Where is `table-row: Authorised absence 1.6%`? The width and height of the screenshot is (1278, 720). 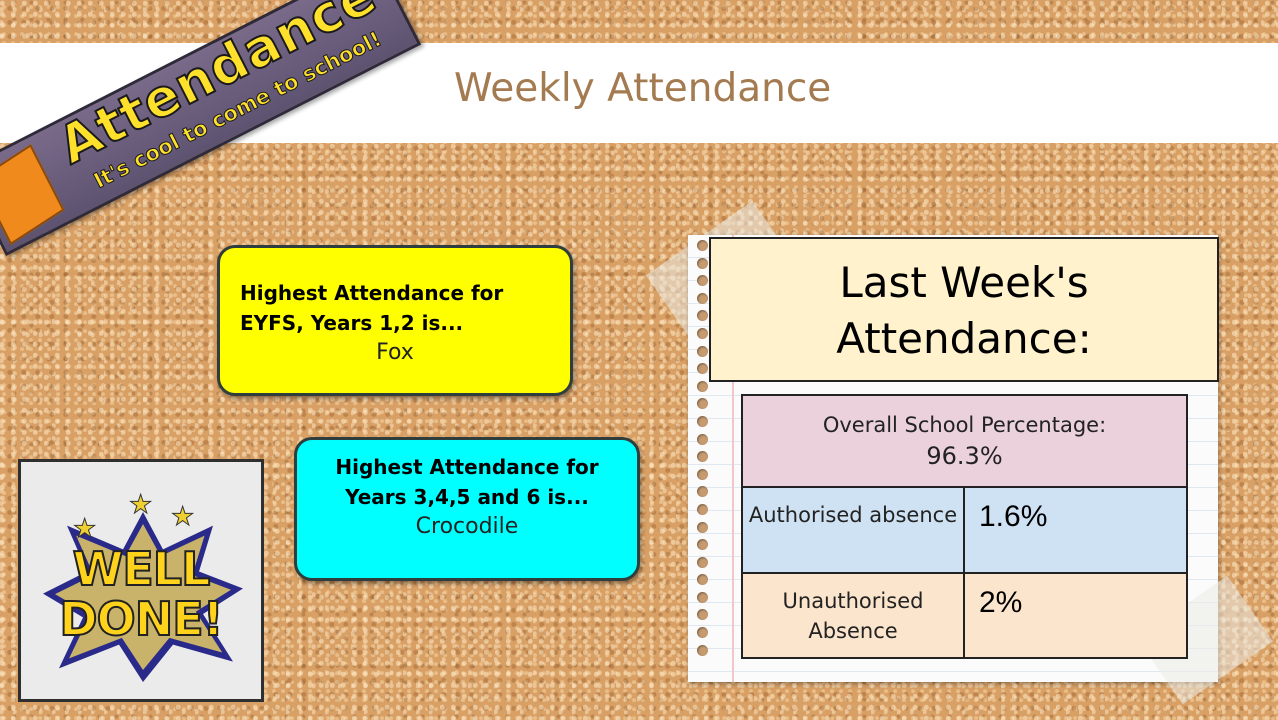
table-row: Authorised absence 1.6% is located at coordinates (964, 531).